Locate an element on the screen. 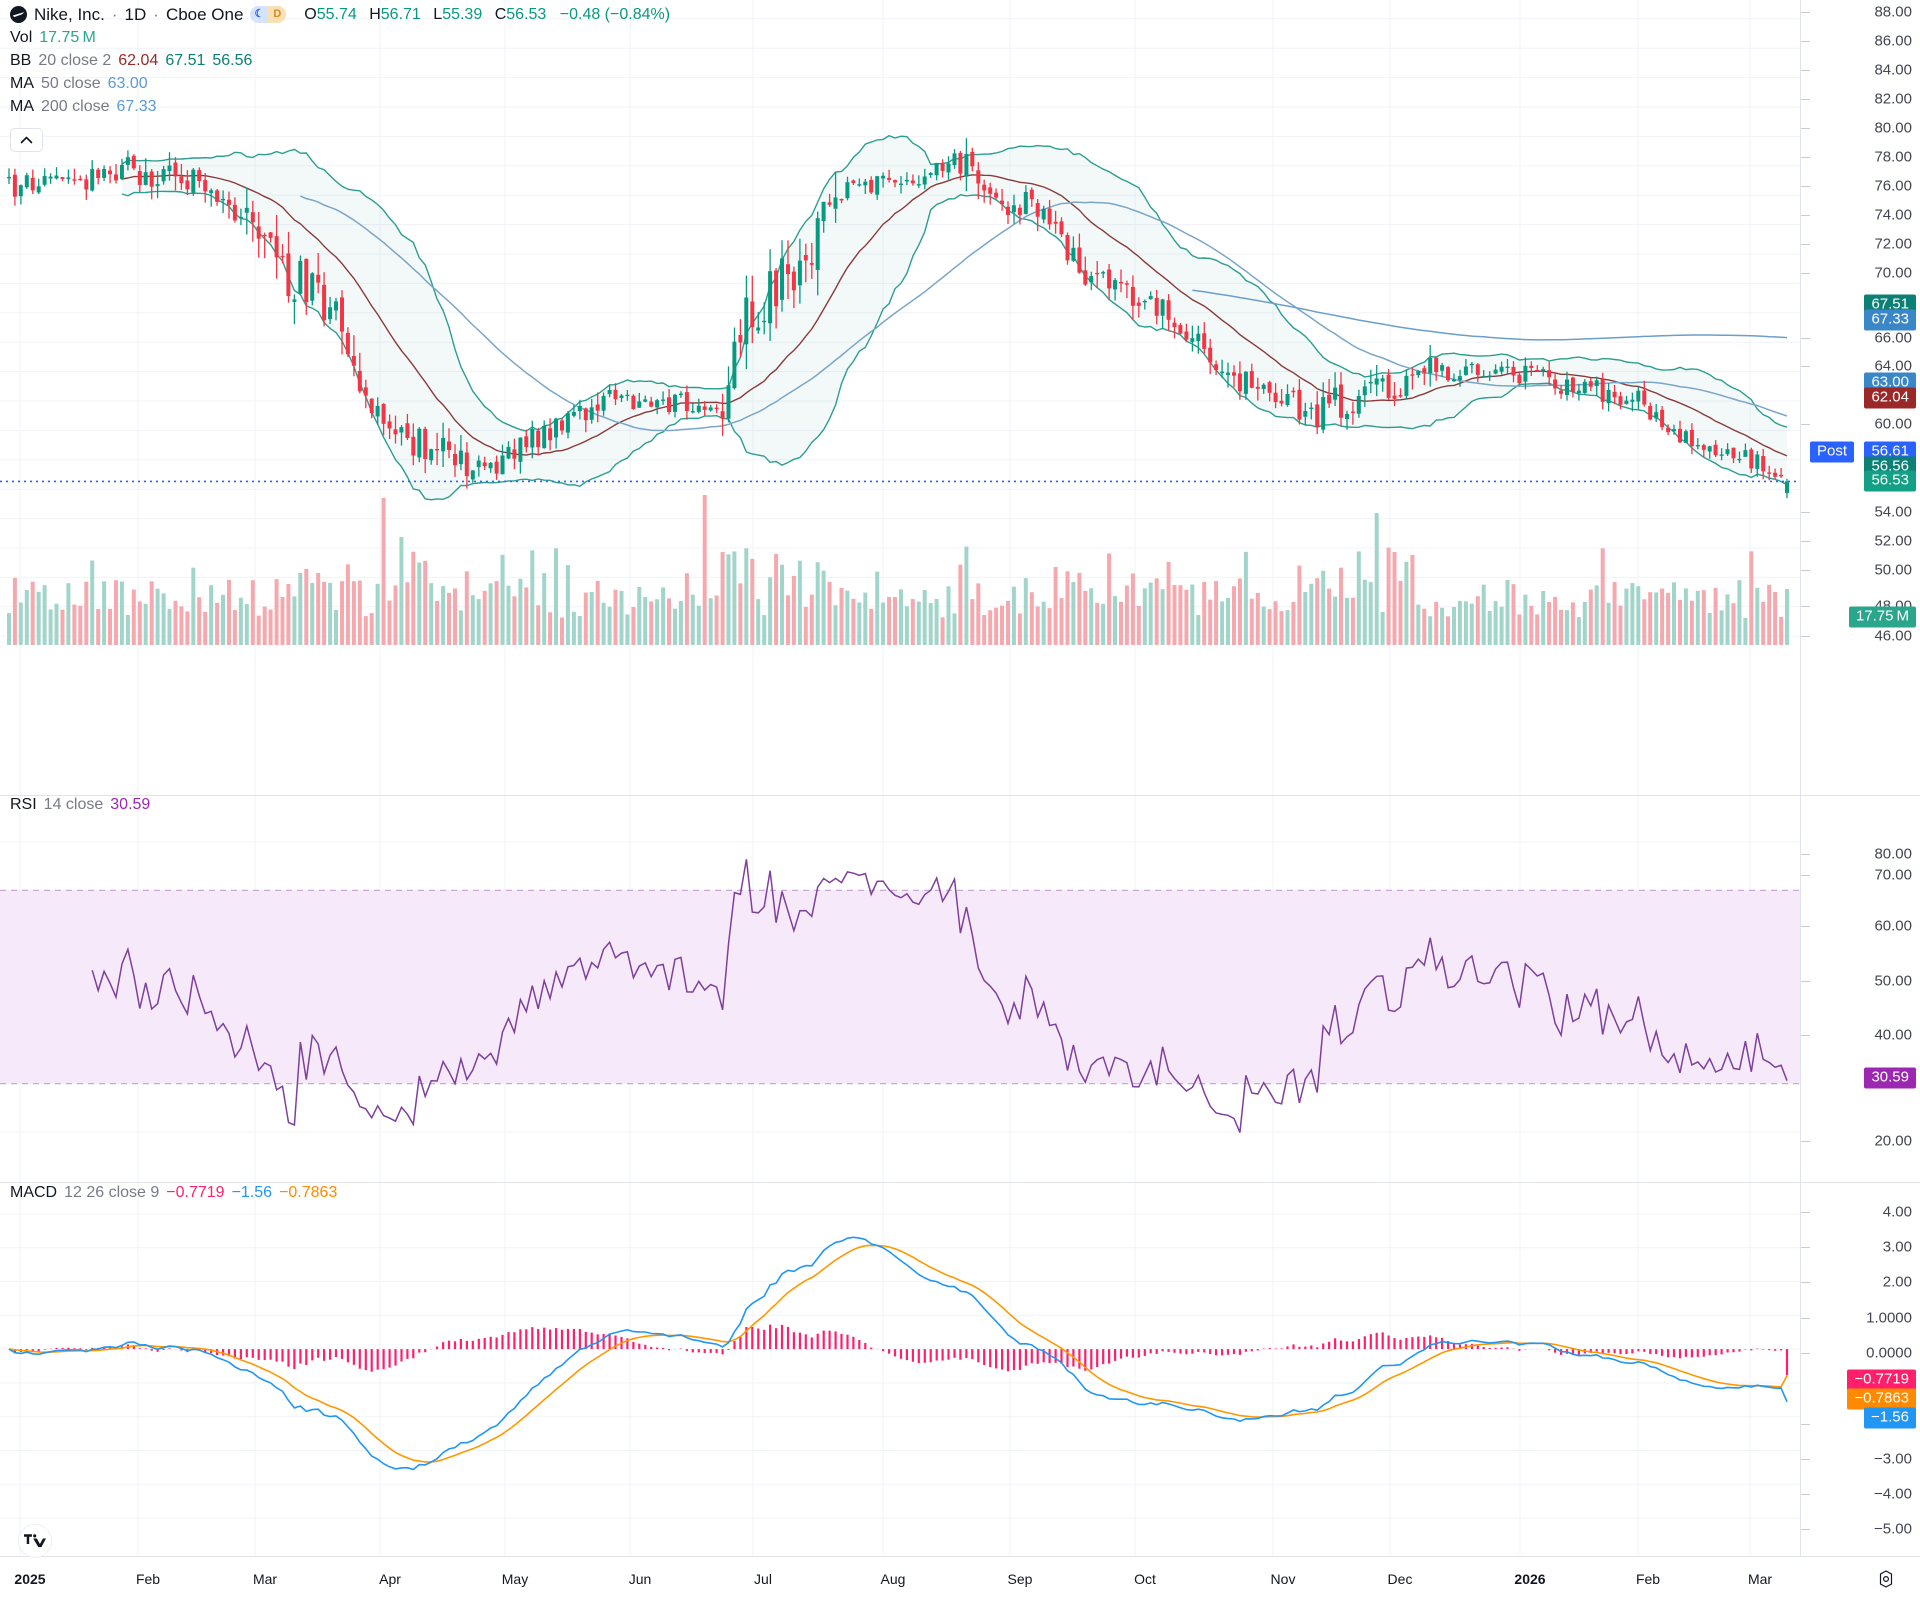  bb-basis-value: 62.04 is located at coordinates (138, 60).